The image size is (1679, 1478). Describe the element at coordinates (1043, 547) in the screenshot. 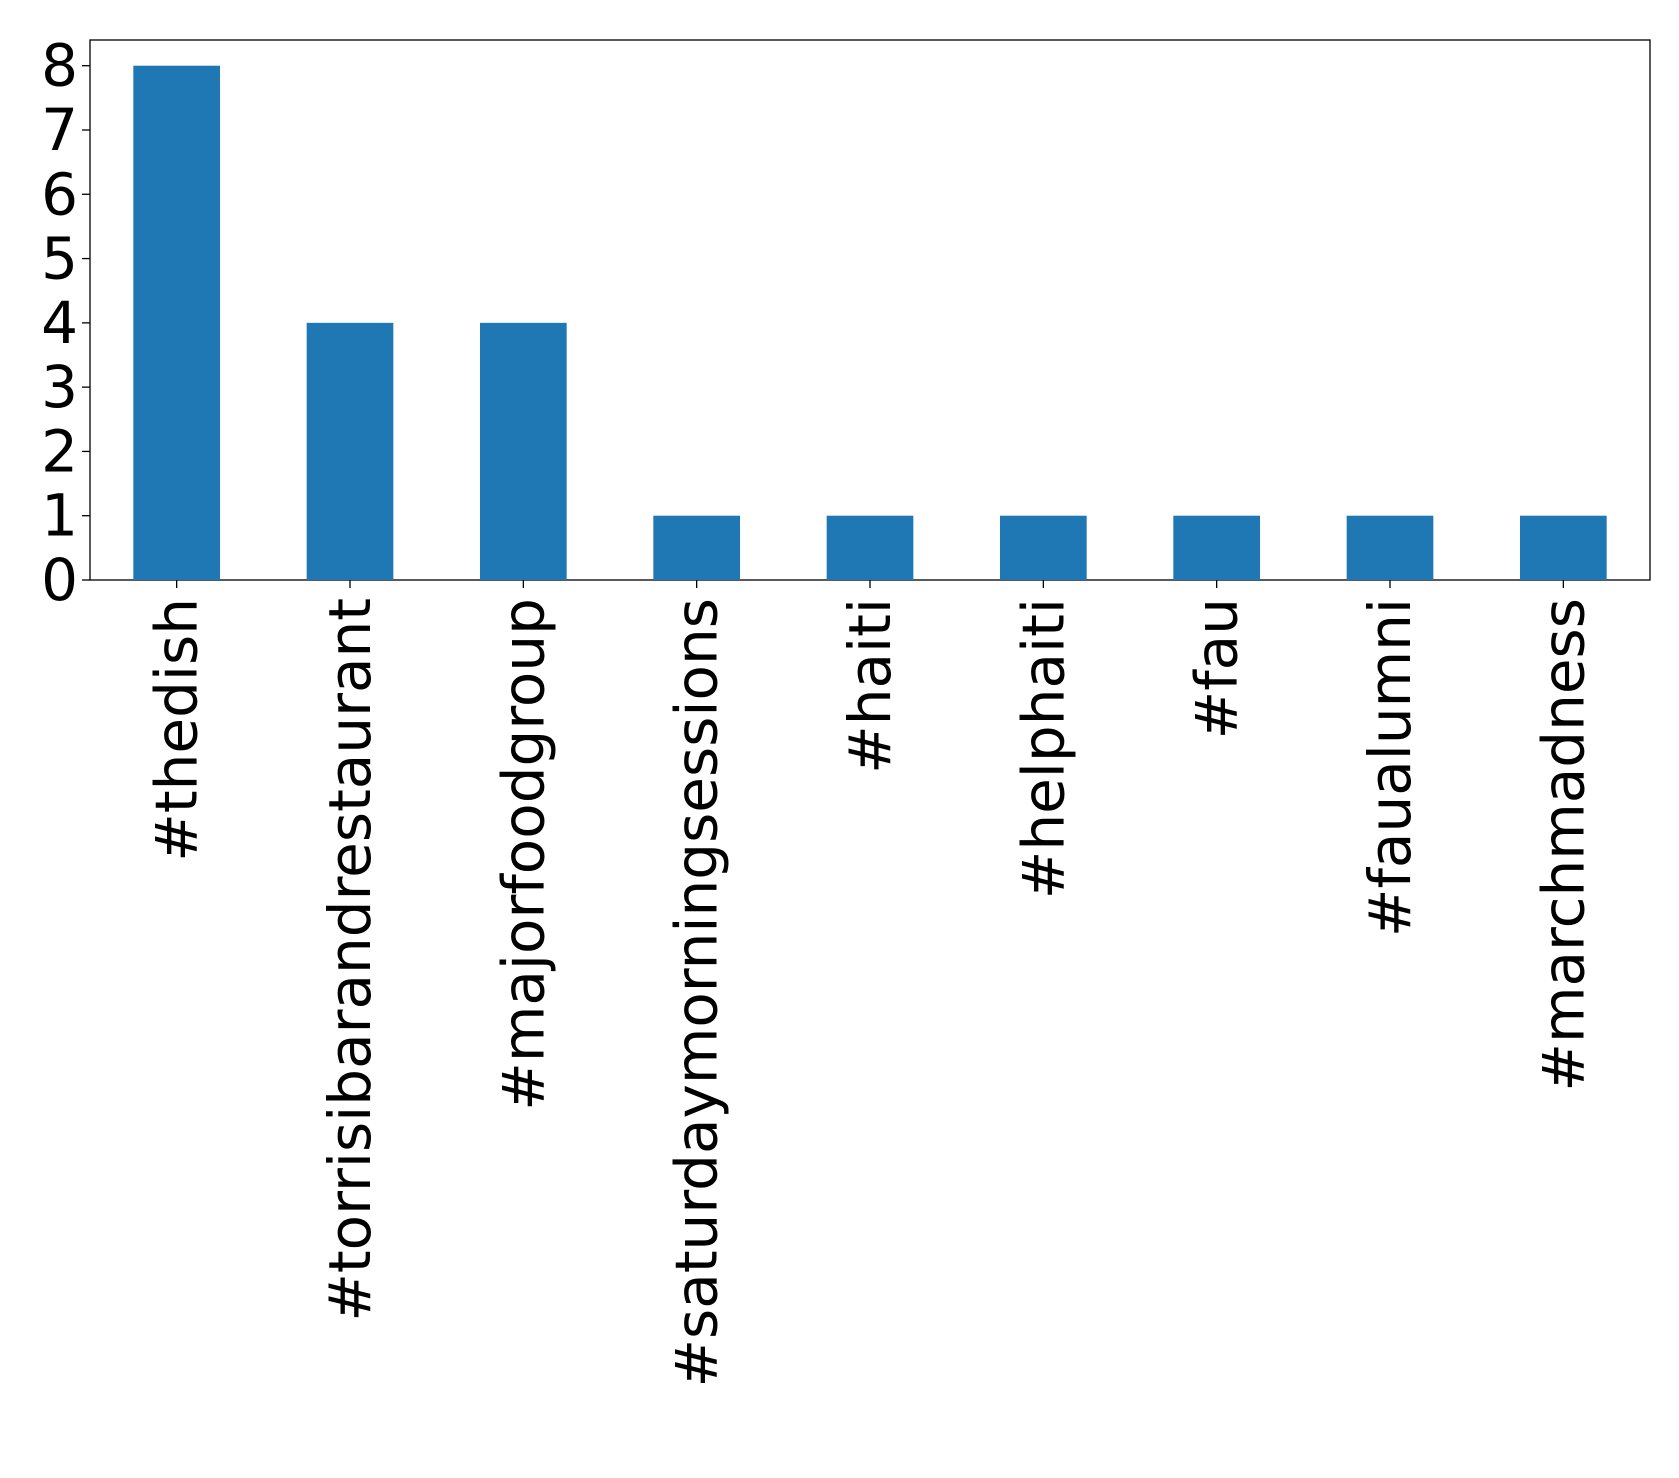

I see `bar-helphaiti` at that location.